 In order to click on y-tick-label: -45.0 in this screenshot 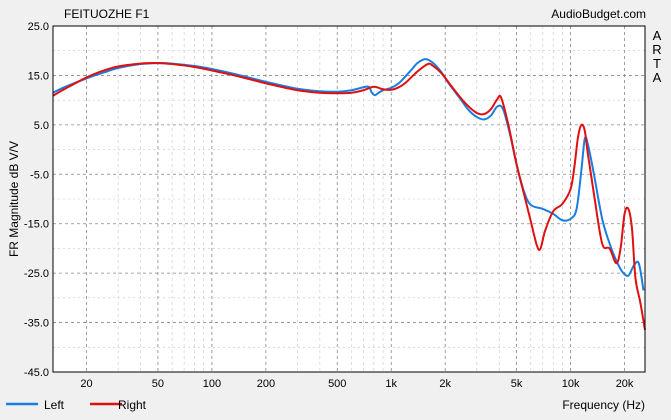, I will do `click(36, 373)`.